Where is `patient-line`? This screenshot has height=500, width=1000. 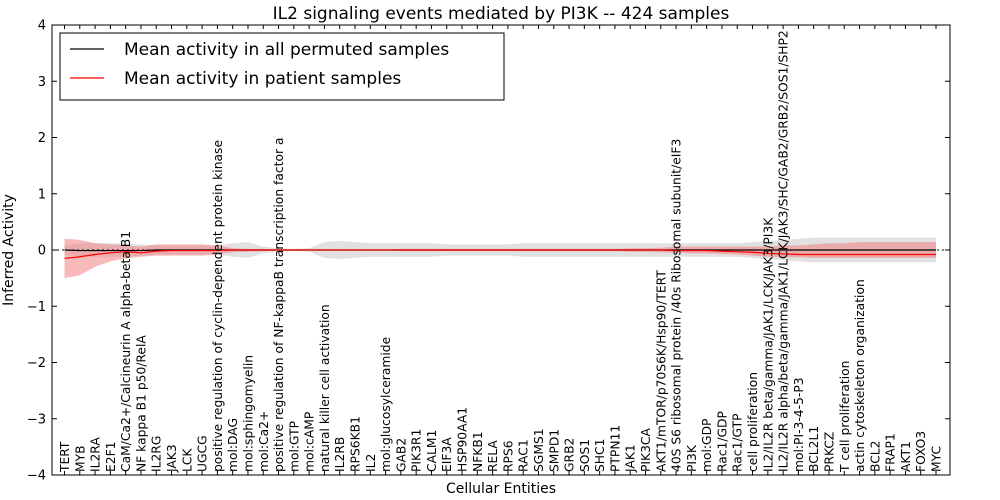
patient-line is located at coordinates (500, 254).